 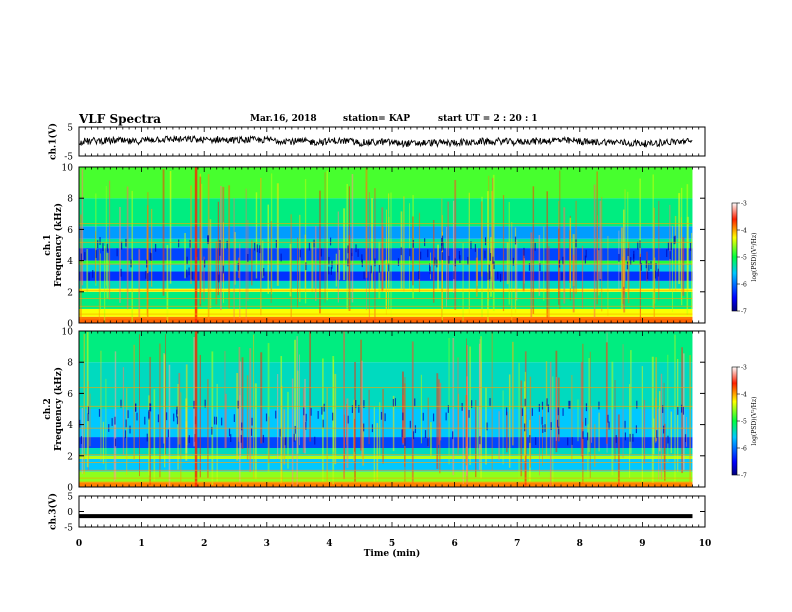 What do you see at coordinates (377, 119) in the screenshot?
I see `station-label: station= KAP` at bounding box center [377, 119].